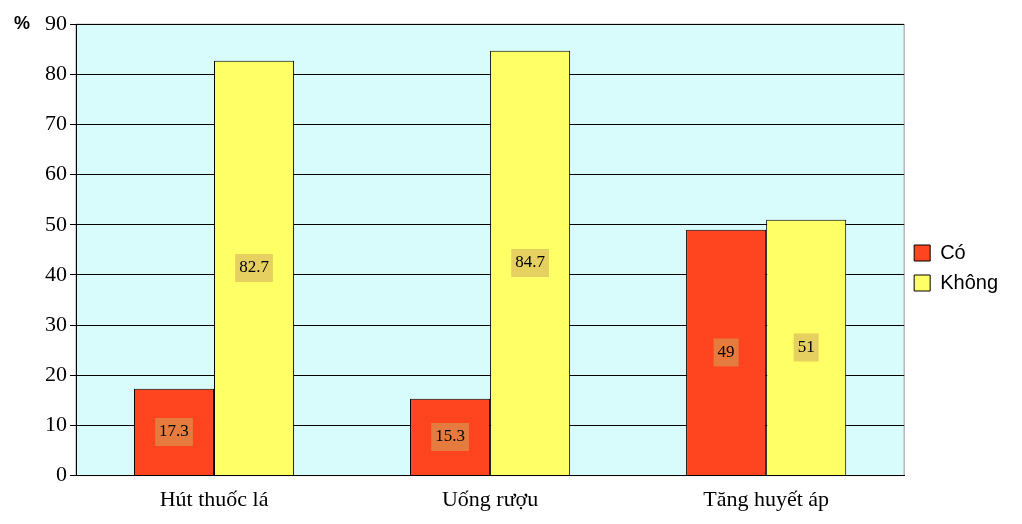 The height and width of the screenshot is (524, 1022). I want to click on y-tick-label: 40, so click(56, 273).